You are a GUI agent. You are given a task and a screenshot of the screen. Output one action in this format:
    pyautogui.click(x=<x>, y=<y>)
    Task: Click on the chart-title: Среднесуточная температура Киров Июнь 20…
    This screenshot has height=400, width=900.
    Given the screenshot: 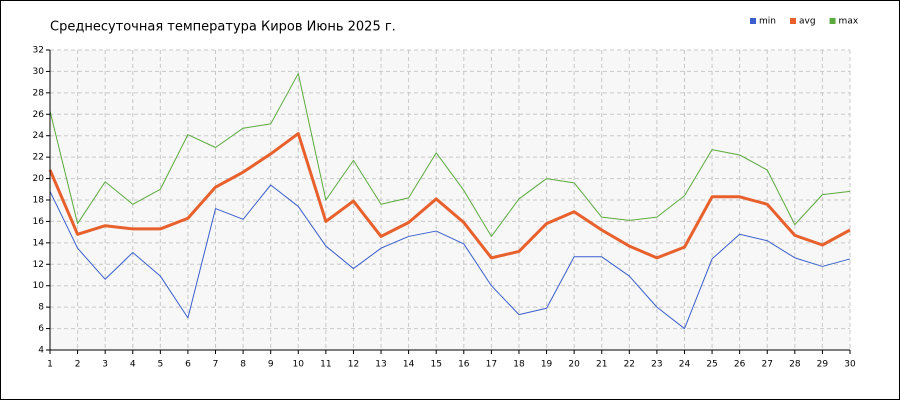 What is the action you would take?
    pyautogui.click(x=223, y=27)
    